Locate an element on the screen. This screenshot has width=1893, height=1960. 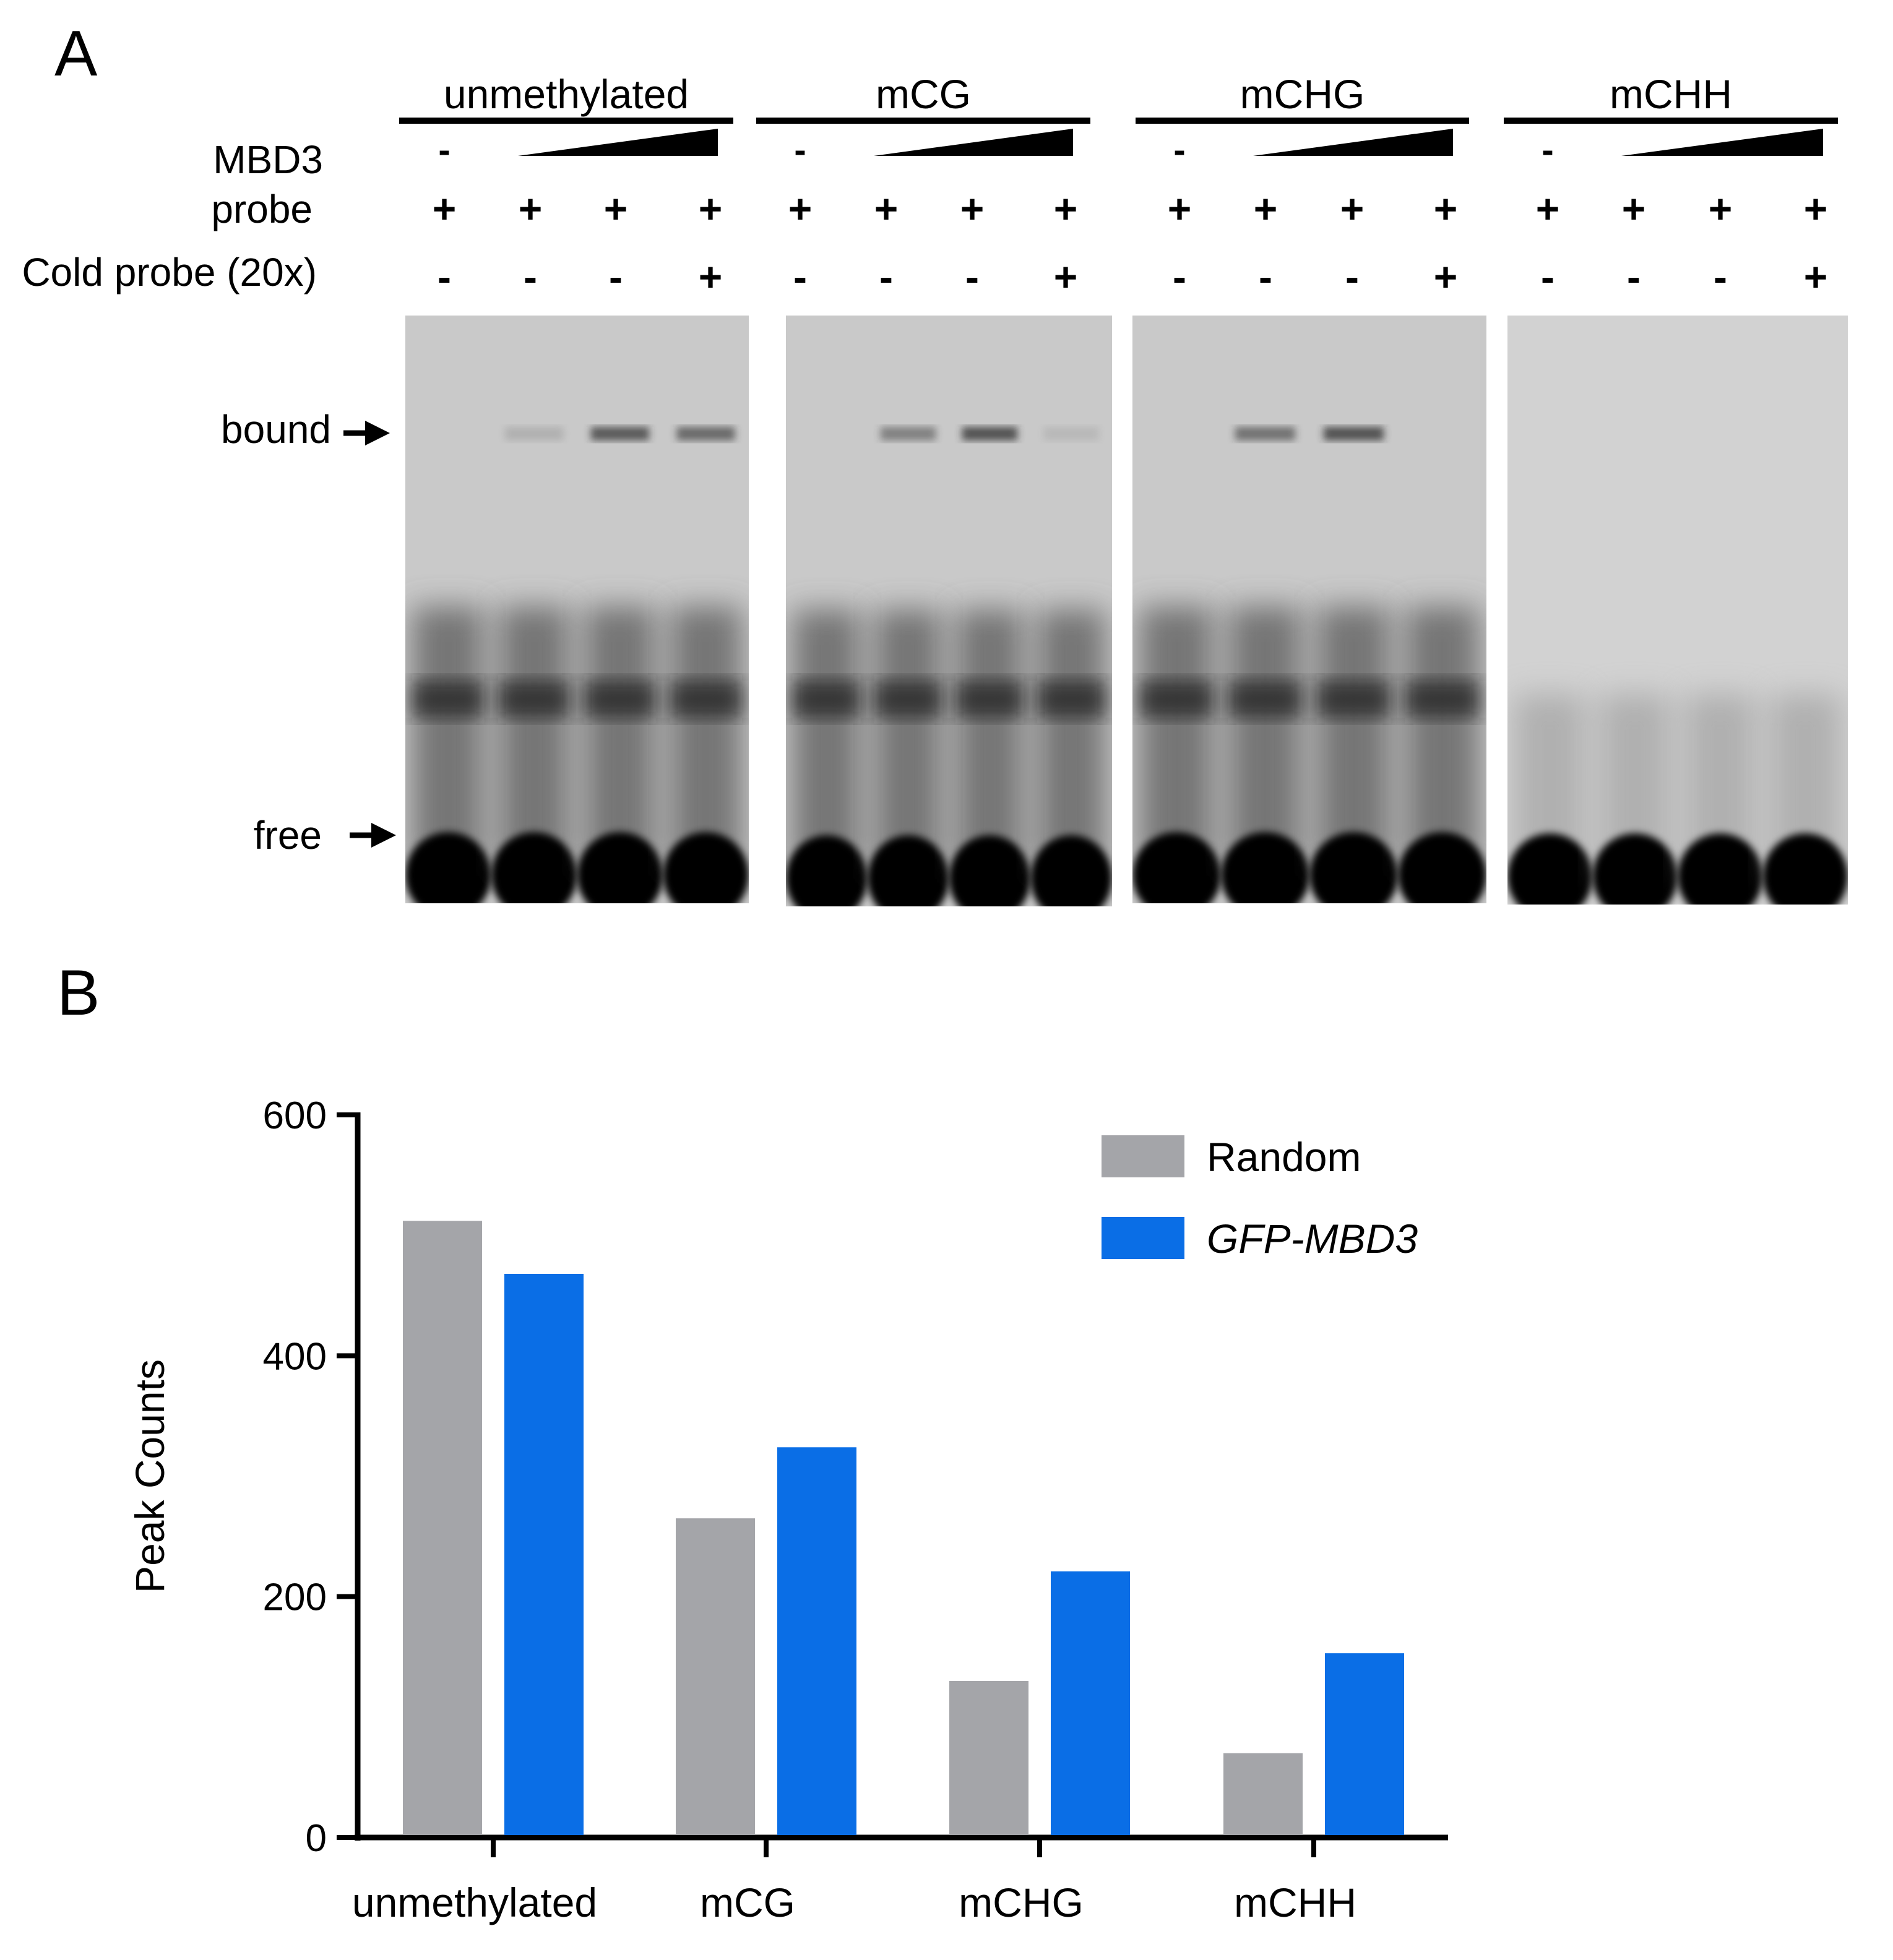
legend: Random GFP-MBD3 is located at coordinates (1260, 1198).